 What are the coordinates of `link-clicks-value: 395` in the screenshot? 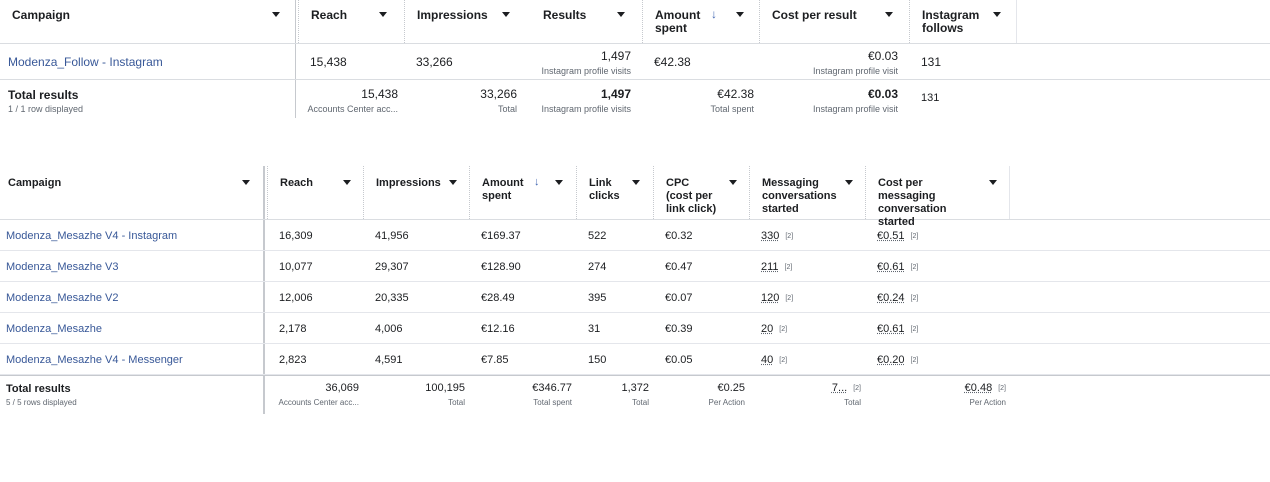 It's located at (597, 298).